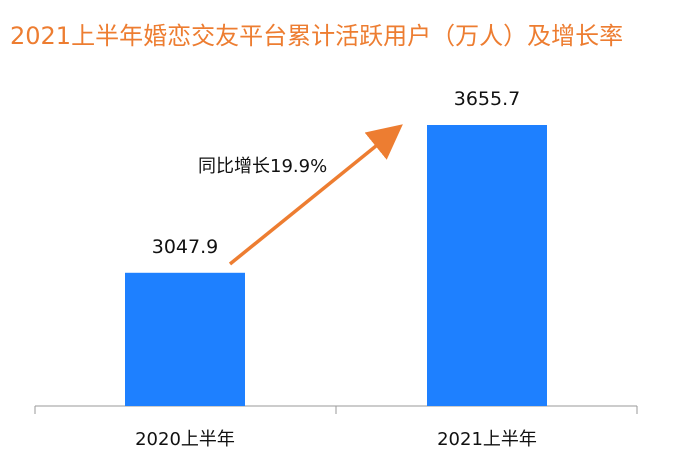 This screenshot has height=464, width=679. I want to click on category-label-2020-h1: 2020上半年, so click(185, 439).